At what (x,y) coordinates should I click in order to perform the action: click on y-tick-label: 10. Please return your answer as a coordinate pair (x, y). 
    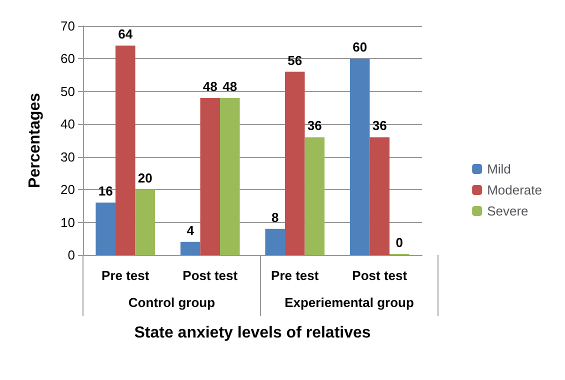
    Looking at the image, I should click on (67, 222).